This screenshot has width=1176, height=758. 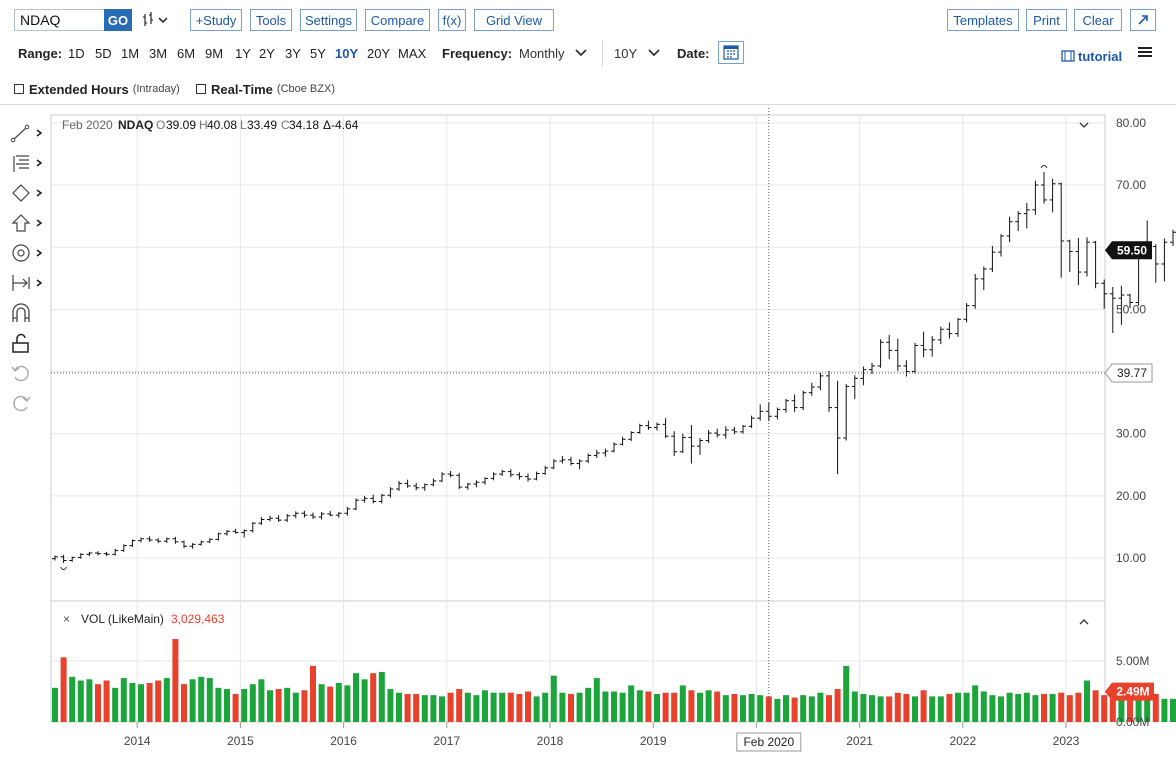 What do you see at coordinates (97, 89) in the screenshot?
I see `extended-hours-toggle: Extended Hours (Intraday)` at bounding box center [97, 89].